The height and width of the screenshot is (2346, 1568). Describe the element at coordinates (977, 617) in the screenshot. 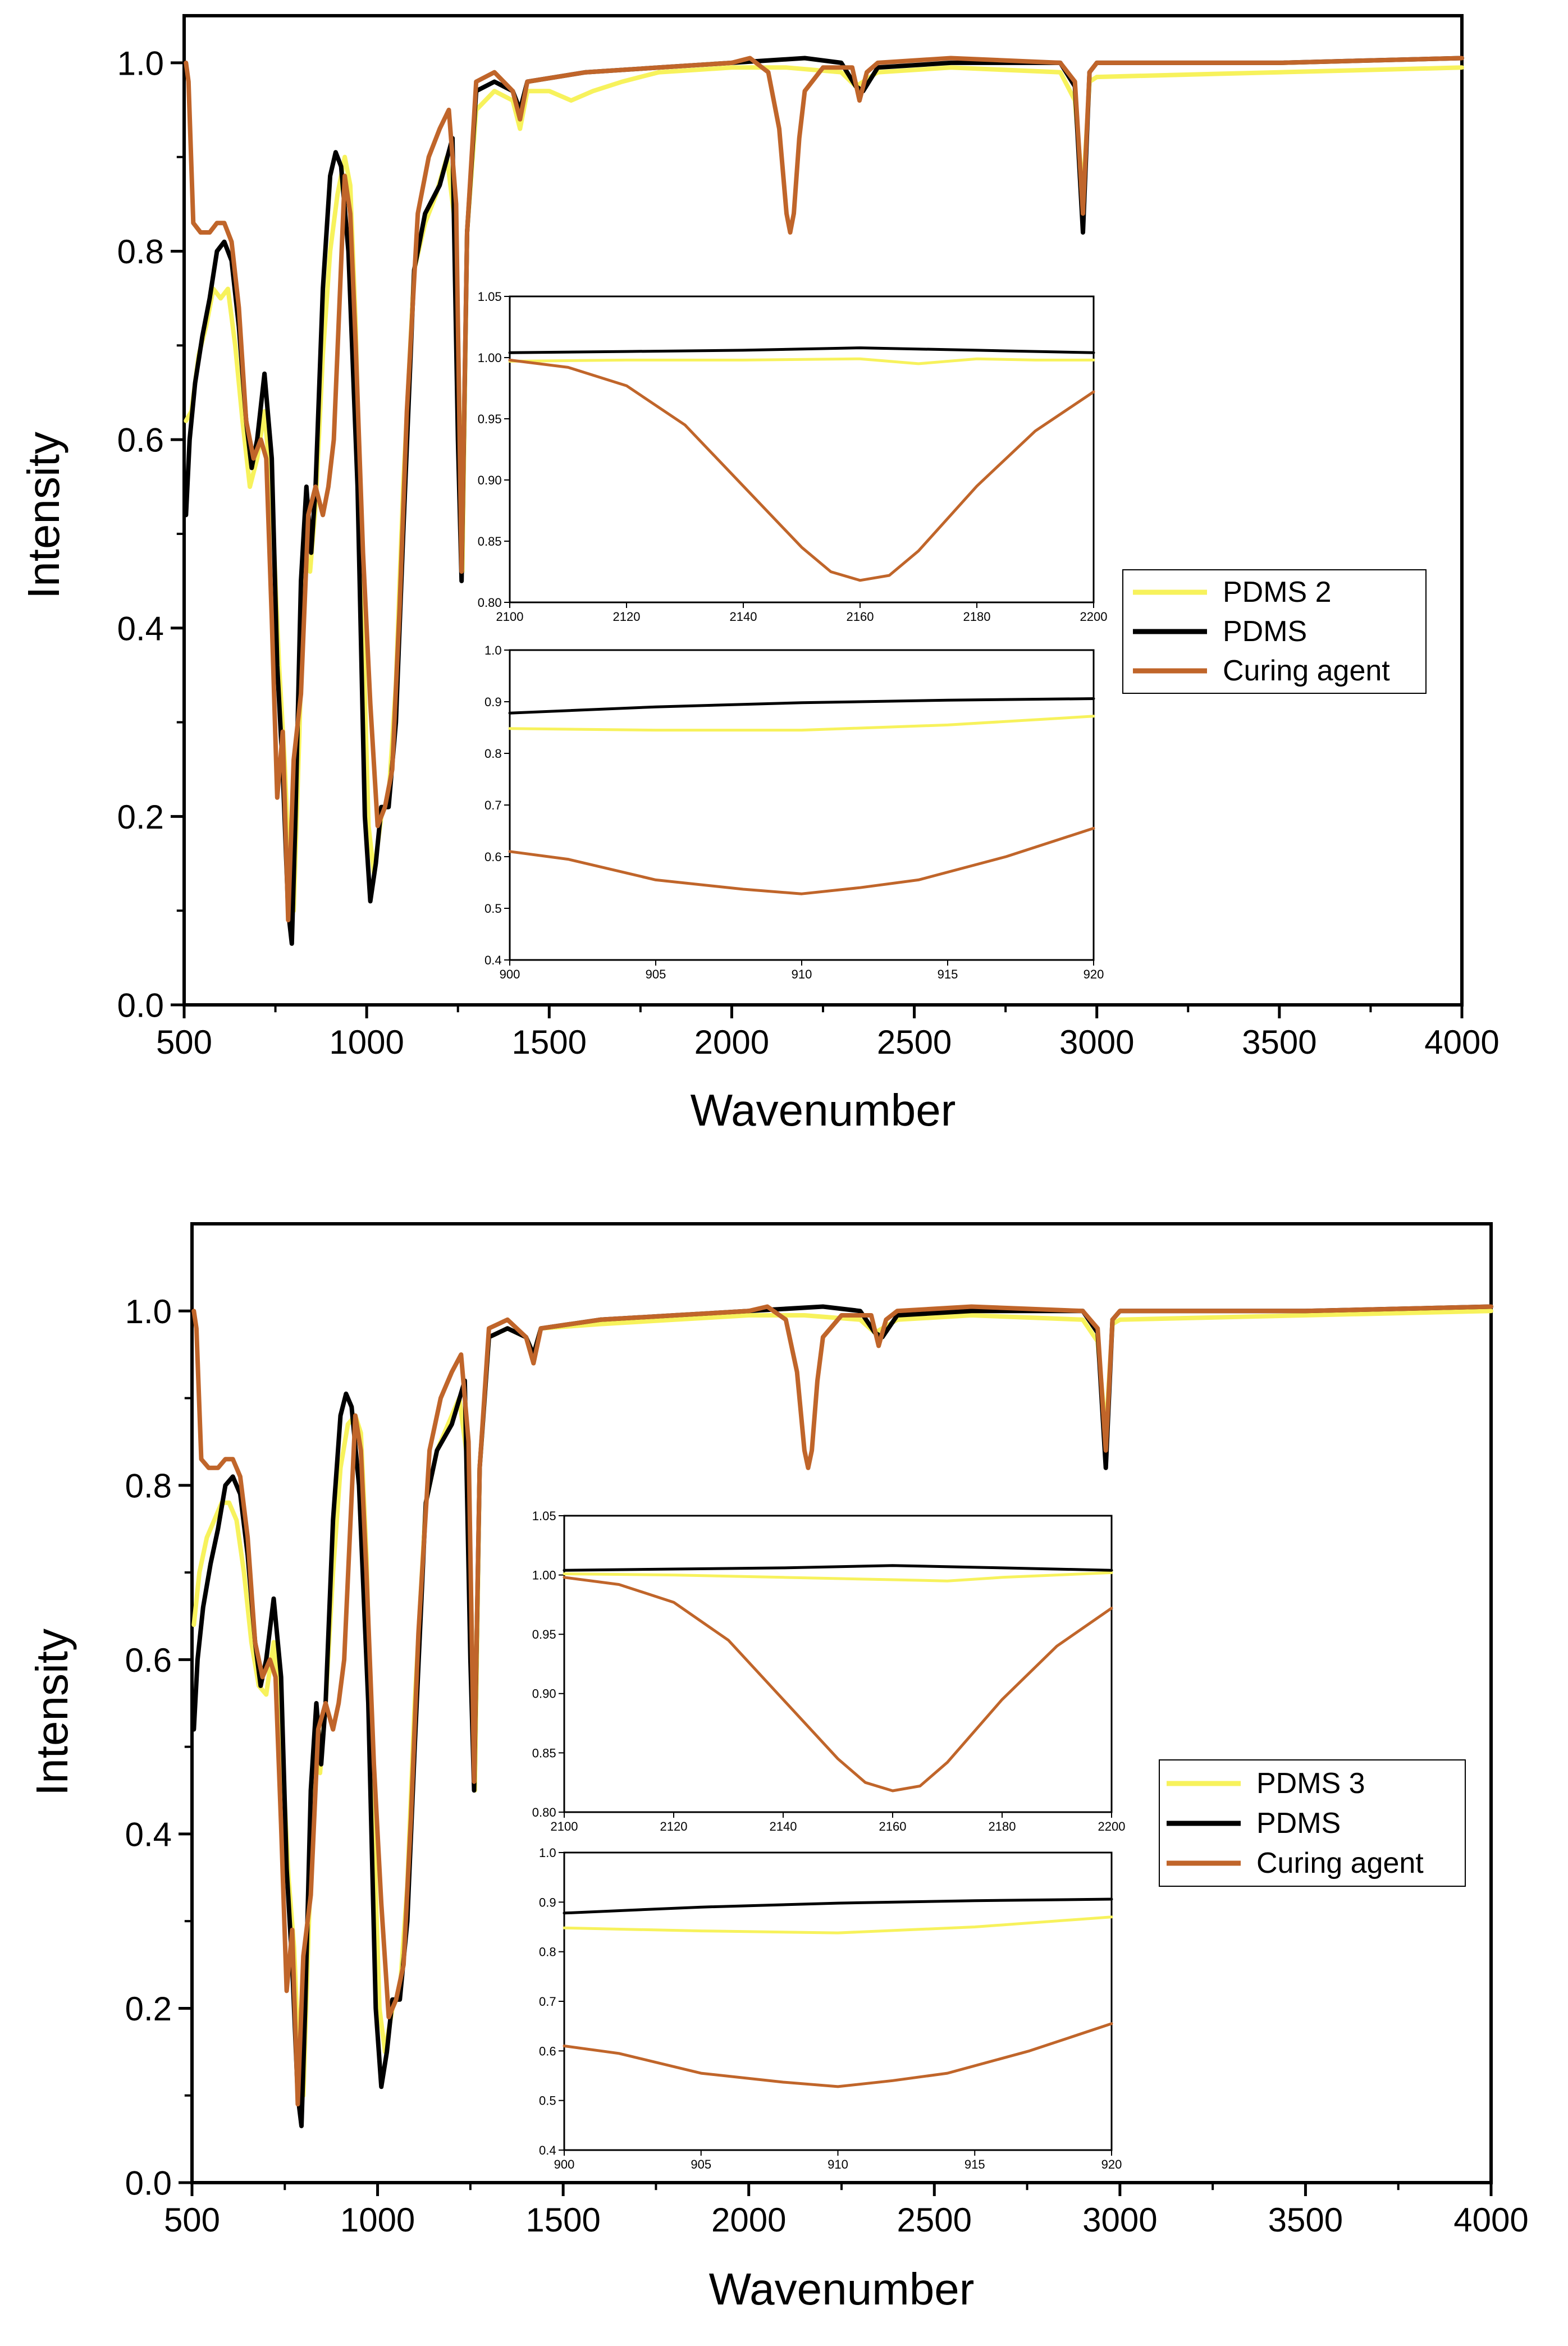

I see `x-tick-label: 2180` at that location.